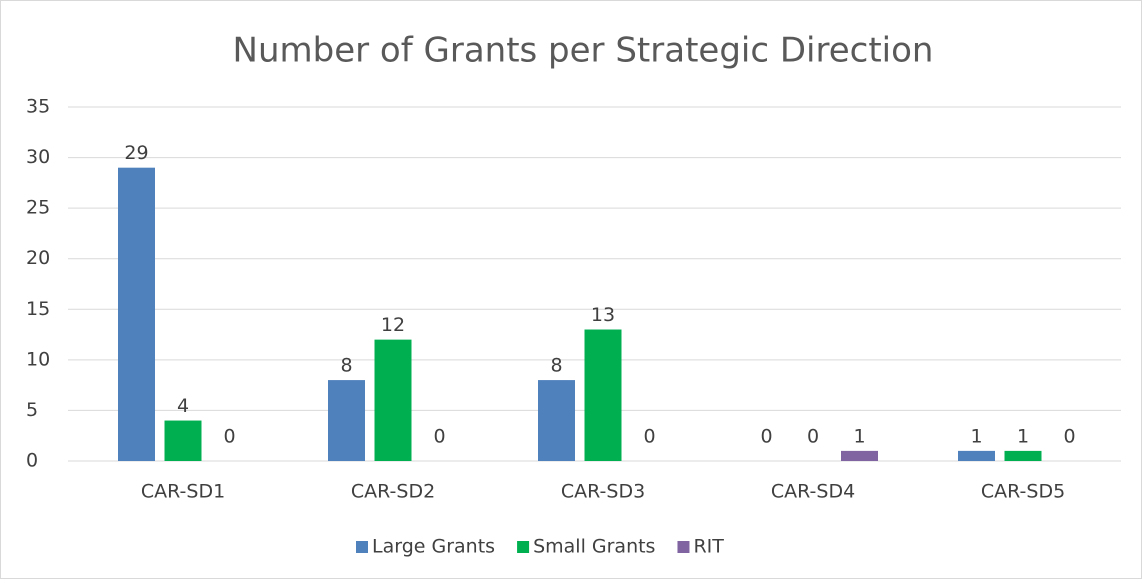 The width and height of the screenshot is (1142, 579). Describe the element at coordinates (594, 547) in the screenshot. I see `legend-label: Small Grants` at that location.